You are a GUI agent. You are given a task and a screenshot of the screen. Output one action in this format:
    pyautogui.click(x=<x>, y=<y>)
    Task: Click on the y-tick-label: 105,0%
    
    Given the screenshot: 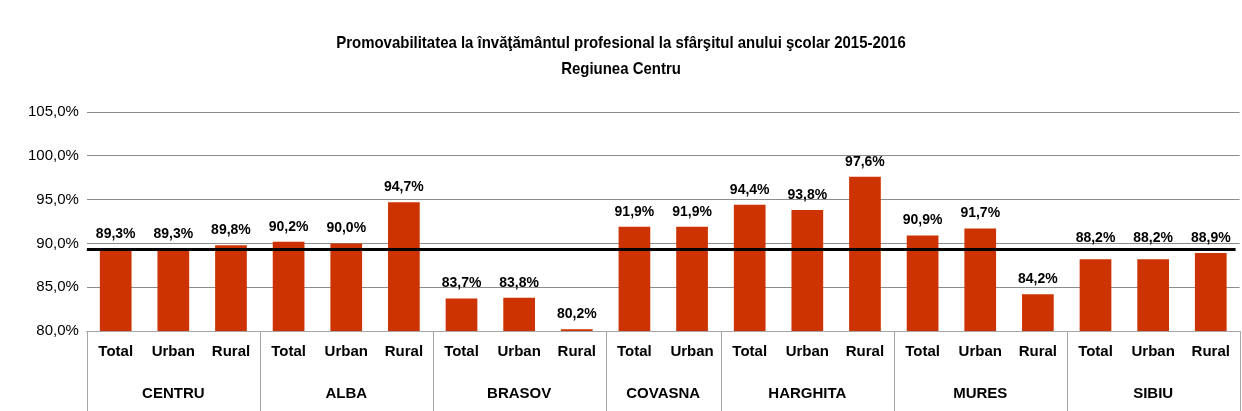 What is the action you would take?
    pyautogui.click(x=53, y=111)
    